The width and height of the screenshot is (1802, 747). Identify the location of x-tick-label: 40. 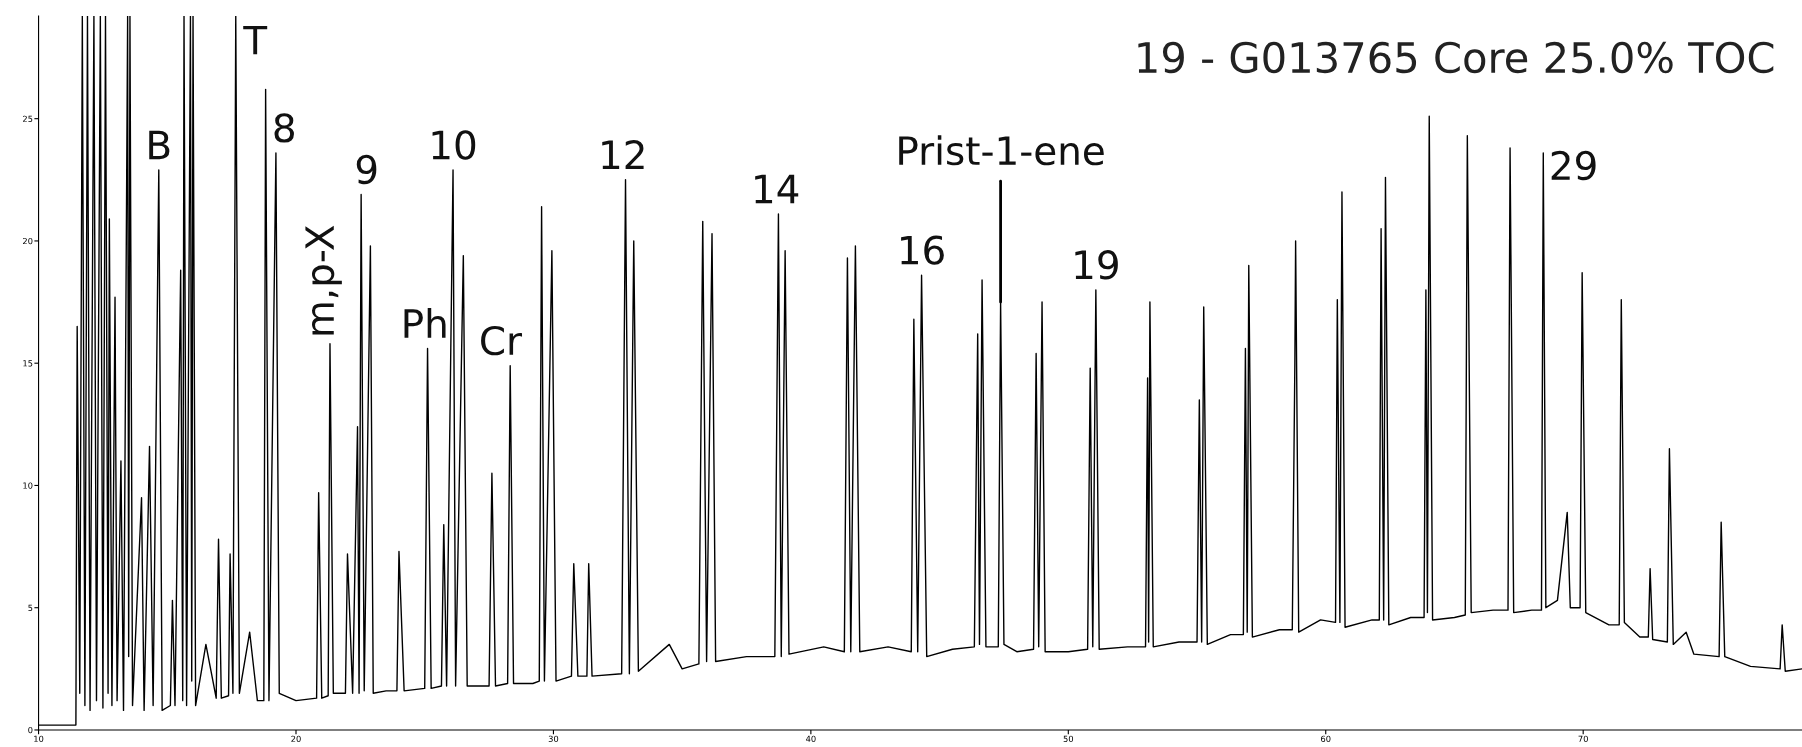
(810, 738).